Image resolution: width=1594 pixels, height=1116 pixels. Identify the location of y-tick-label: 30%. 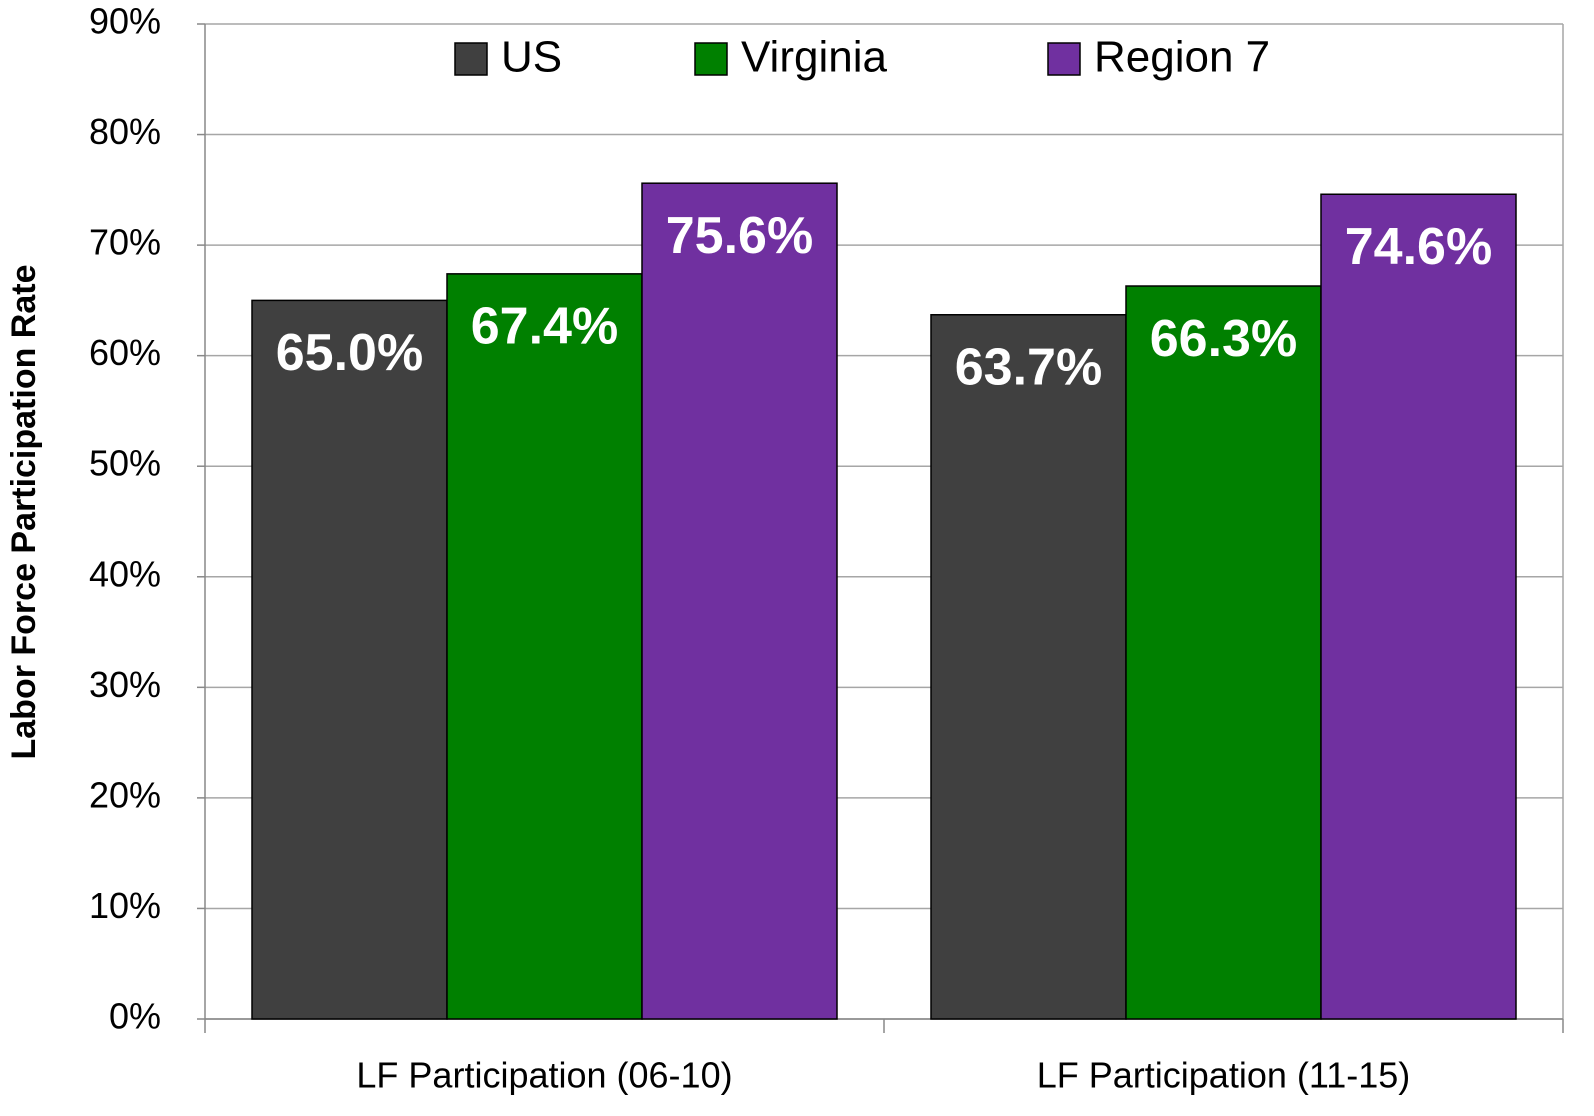
(125, 684).